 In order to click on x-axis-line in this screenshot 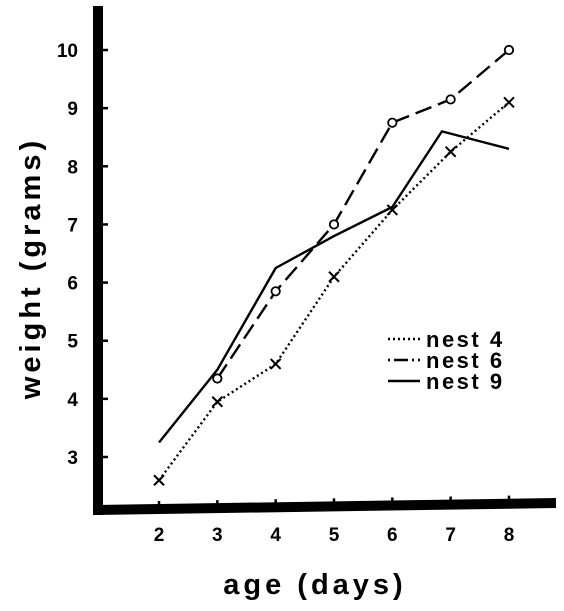, I will do `click(324, 506)`.